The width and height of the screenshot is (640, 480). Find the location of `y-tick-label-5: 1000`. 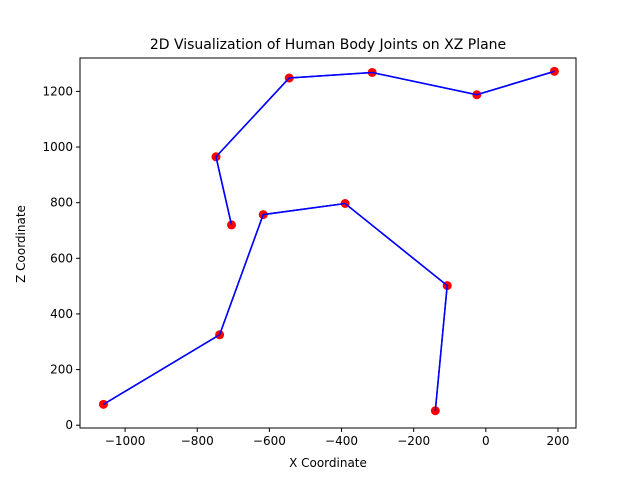

y-tick-label-5: 1000 is located at coordinates (57, 147).